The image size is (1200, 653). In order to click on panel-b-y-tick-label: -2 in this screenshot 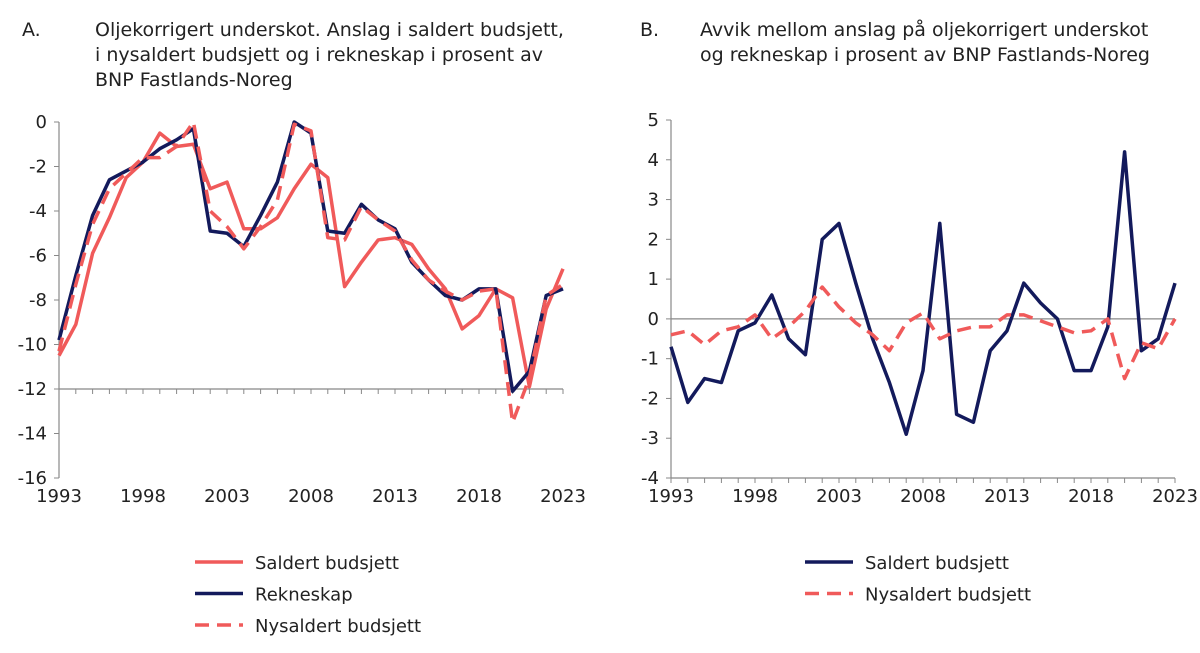, I will do `click(650, 398)`.